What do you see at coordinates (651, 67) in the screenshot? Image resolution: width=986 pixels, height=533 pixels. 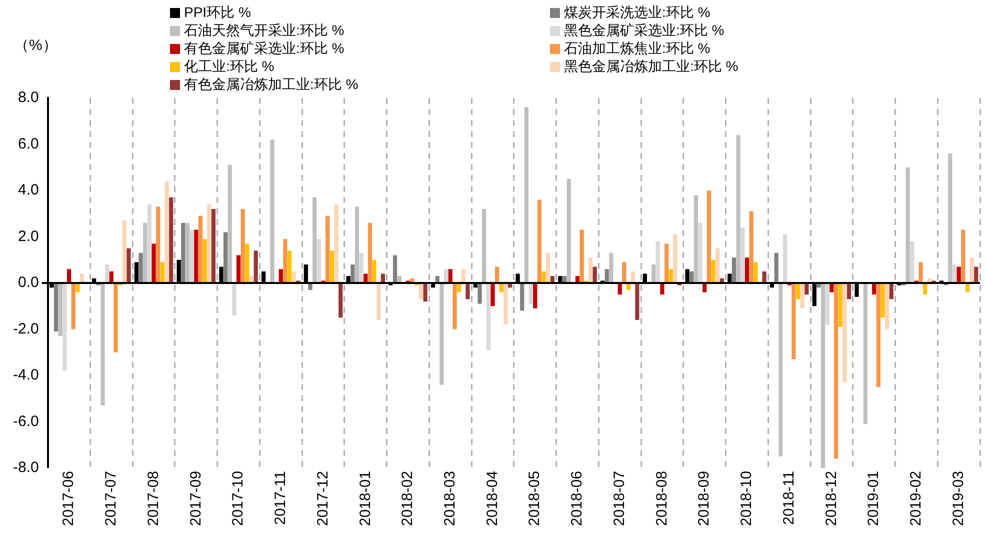 I see `legend-label: 黑色金属冶炼加工业:环比 %` at bounding box center [651, 67].